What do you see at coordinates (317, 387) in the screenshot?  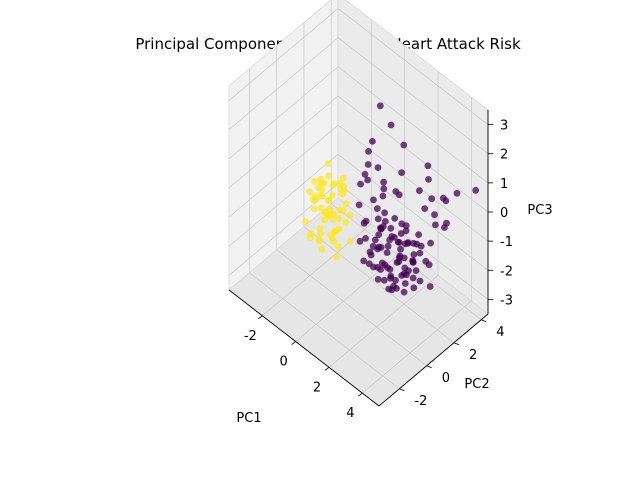 I see `x-tick-label: 2` at bounding box center [317, 387].